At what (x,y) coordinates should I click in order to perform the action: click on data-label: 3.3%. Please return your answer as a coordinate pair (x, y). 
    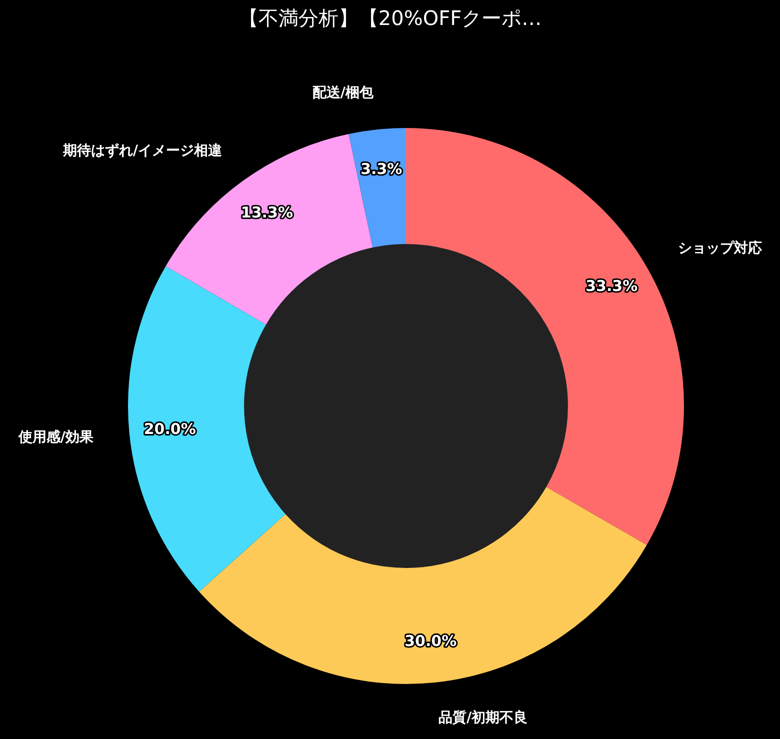
    Looking at the image, I should click on (381, 169).